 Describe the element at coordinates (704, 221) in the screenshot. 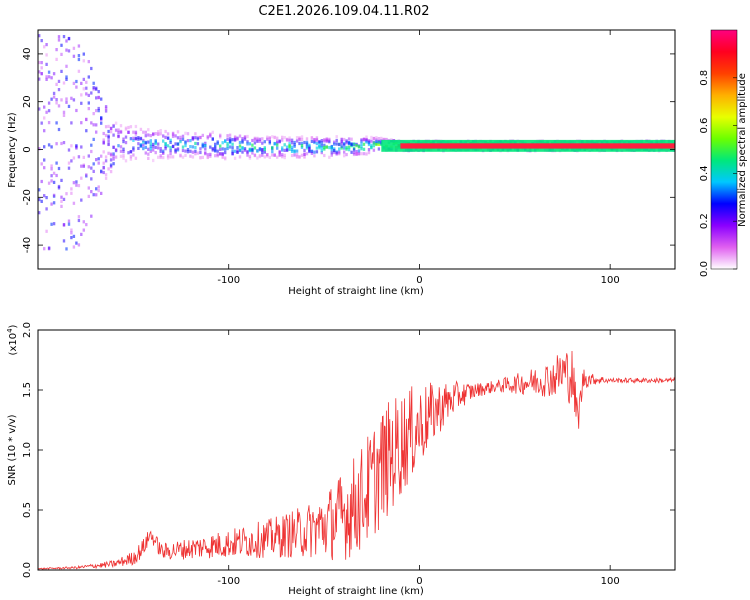

I see `colorbar-tick-label: 0.2` at that location.